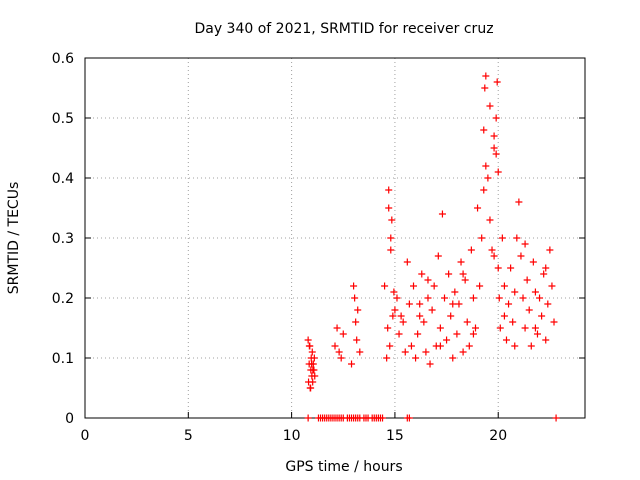 This screenshot has width=640, height=480. Describe the element at coordinates (343, 467) in the screenshot. I see `x-axis-label: GPS time / hours` at that location.